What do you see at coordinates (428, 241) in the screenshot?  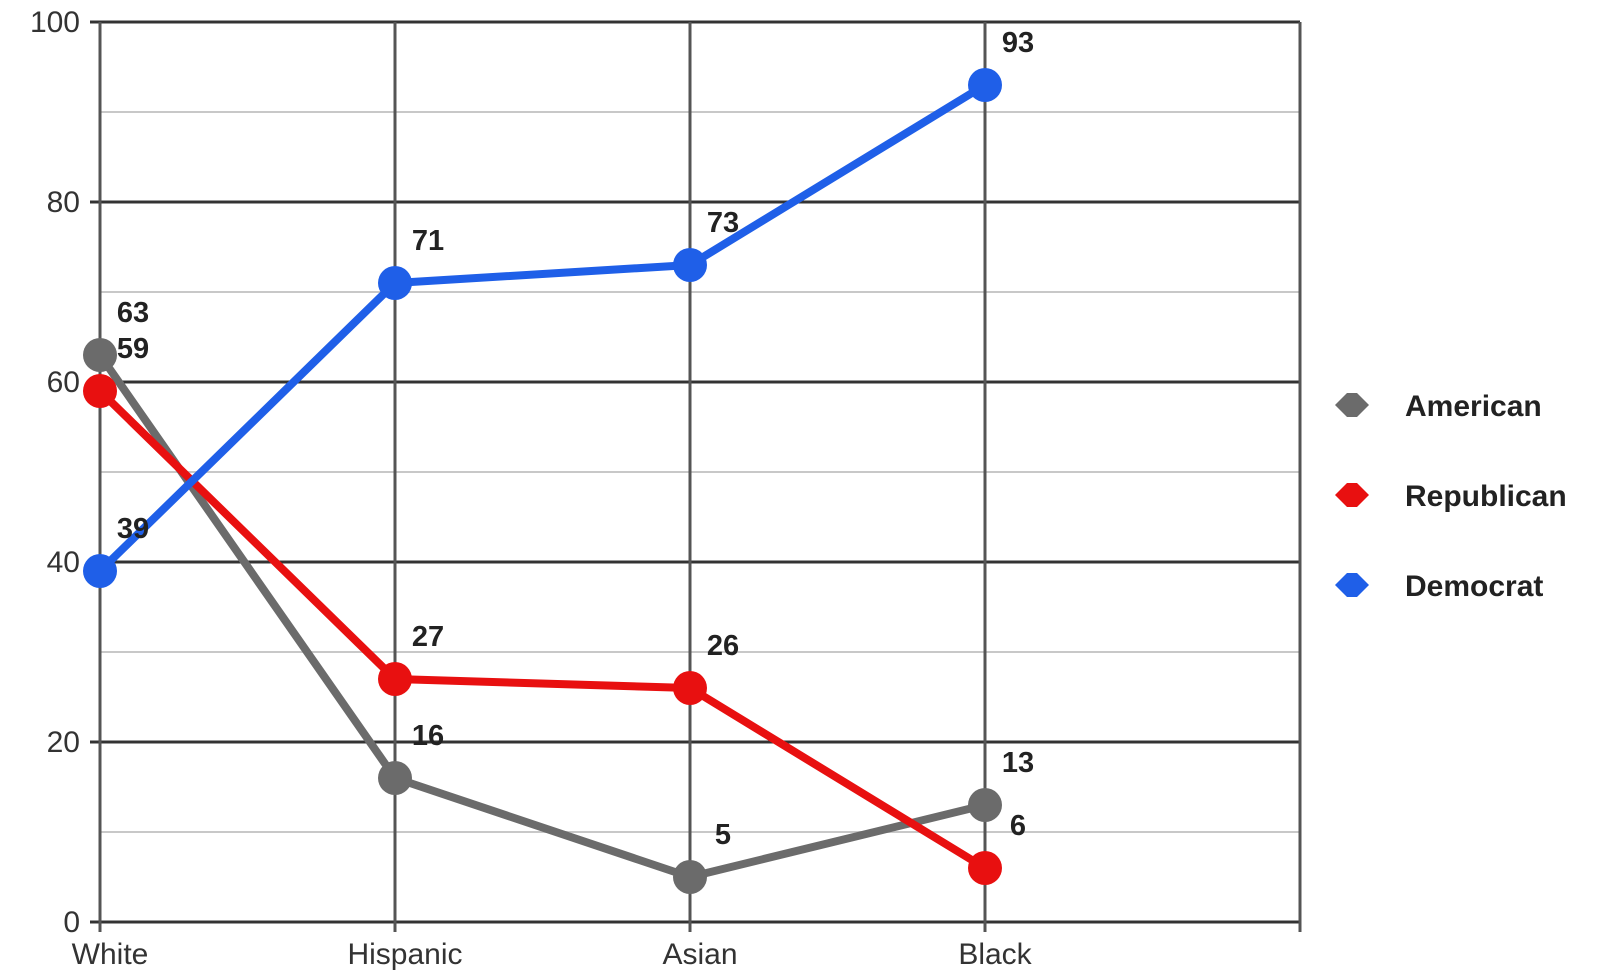 I see `data-label-democrat: 71` at bounding box center [428, 241].